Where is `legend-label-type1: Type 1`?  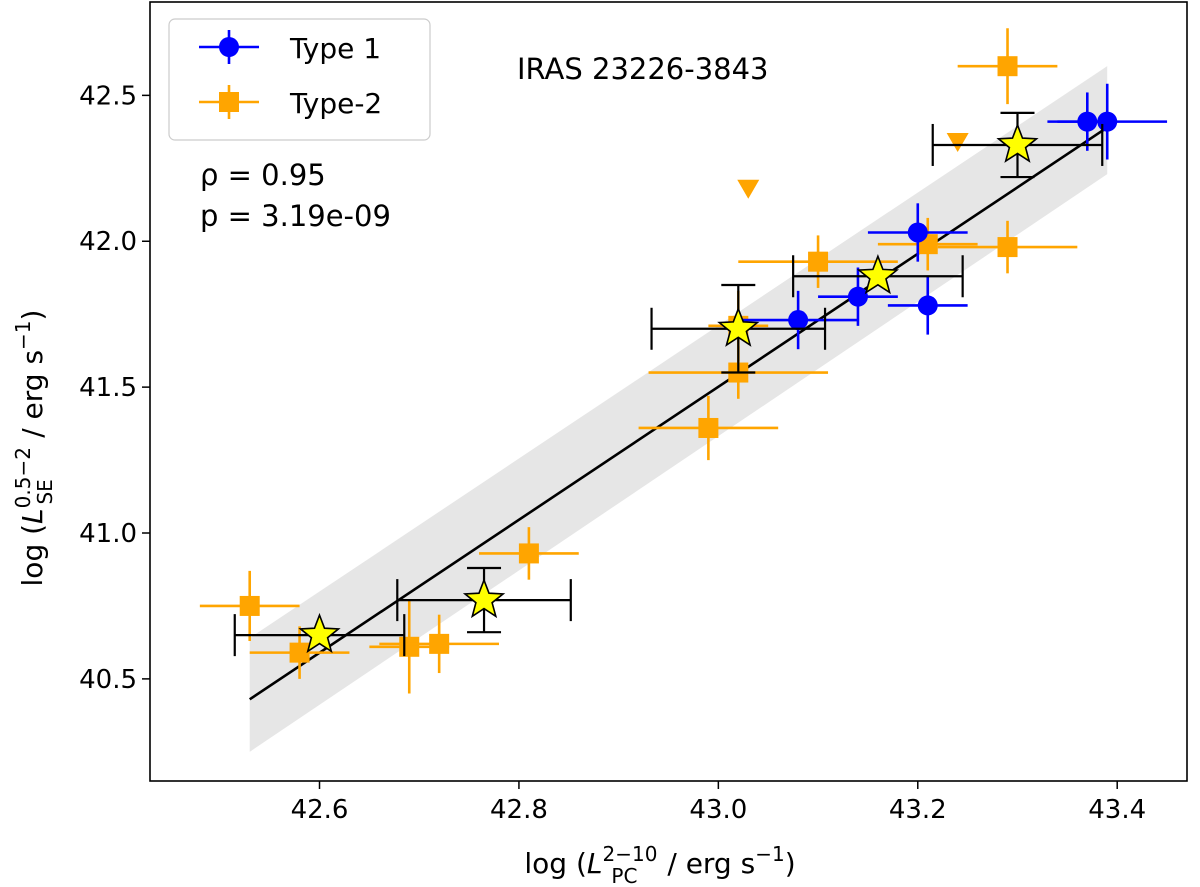 legend-label-type1: Type 1 is located at coordinates (335, 48).